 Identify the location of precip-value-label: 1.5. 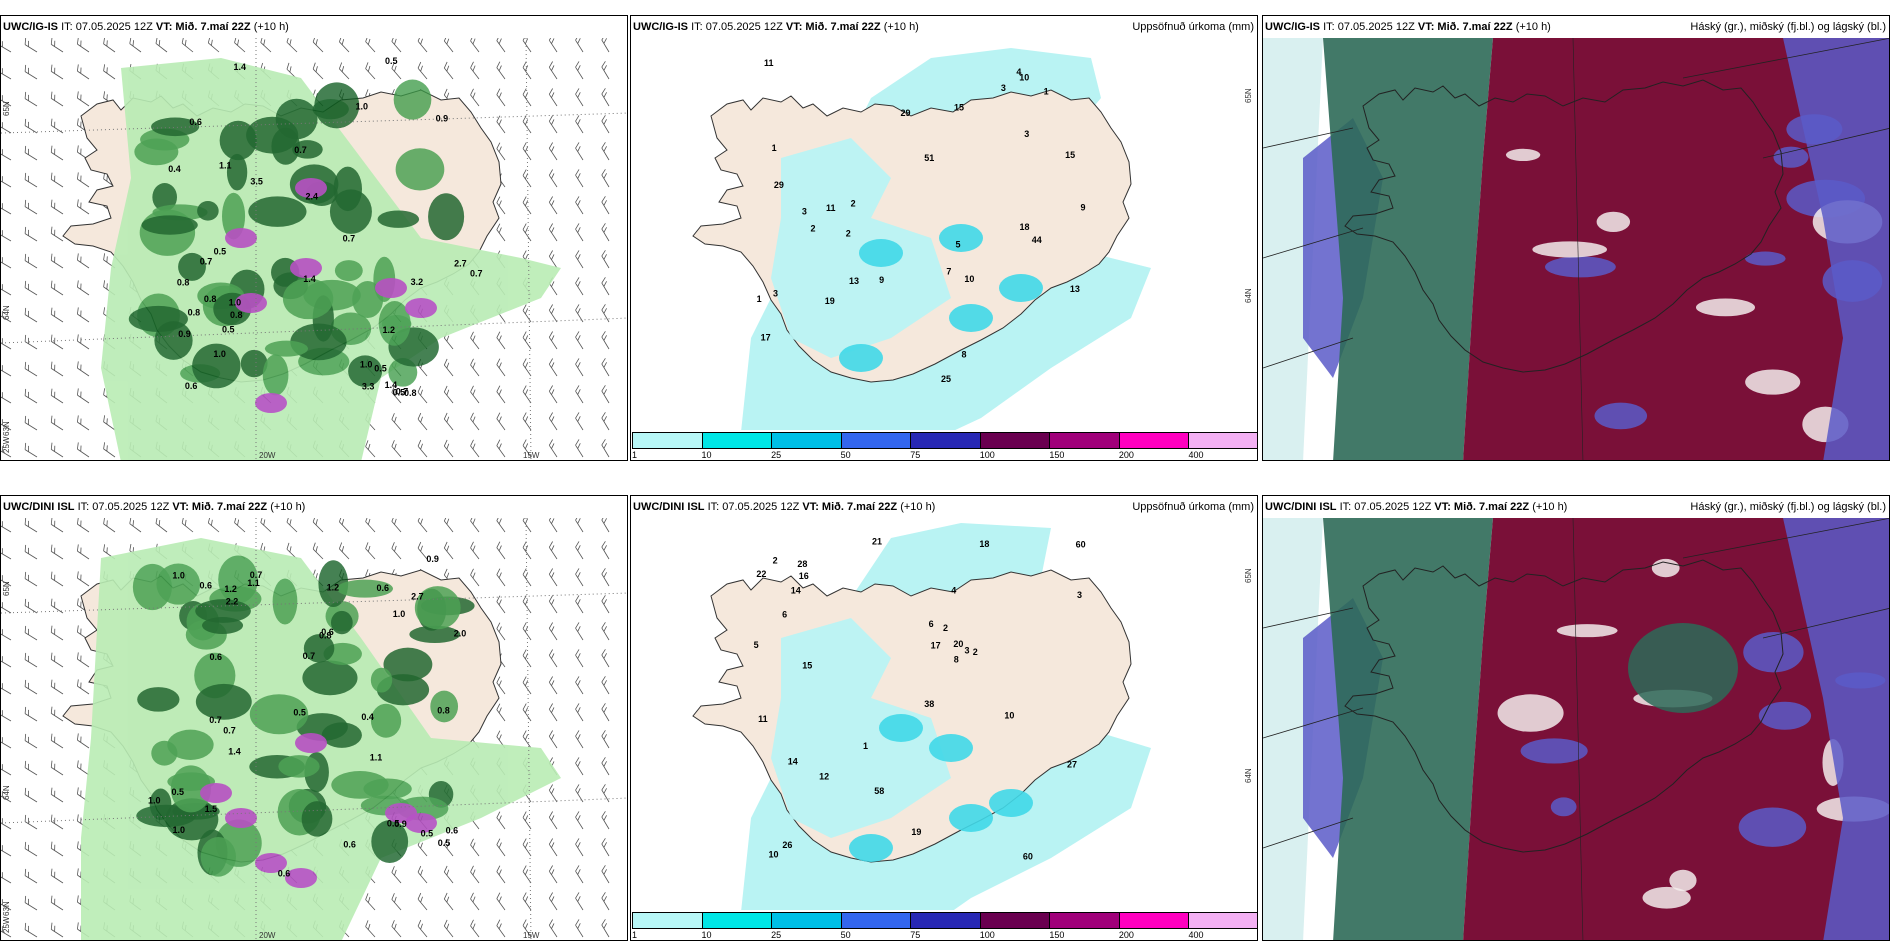
(211, 809).